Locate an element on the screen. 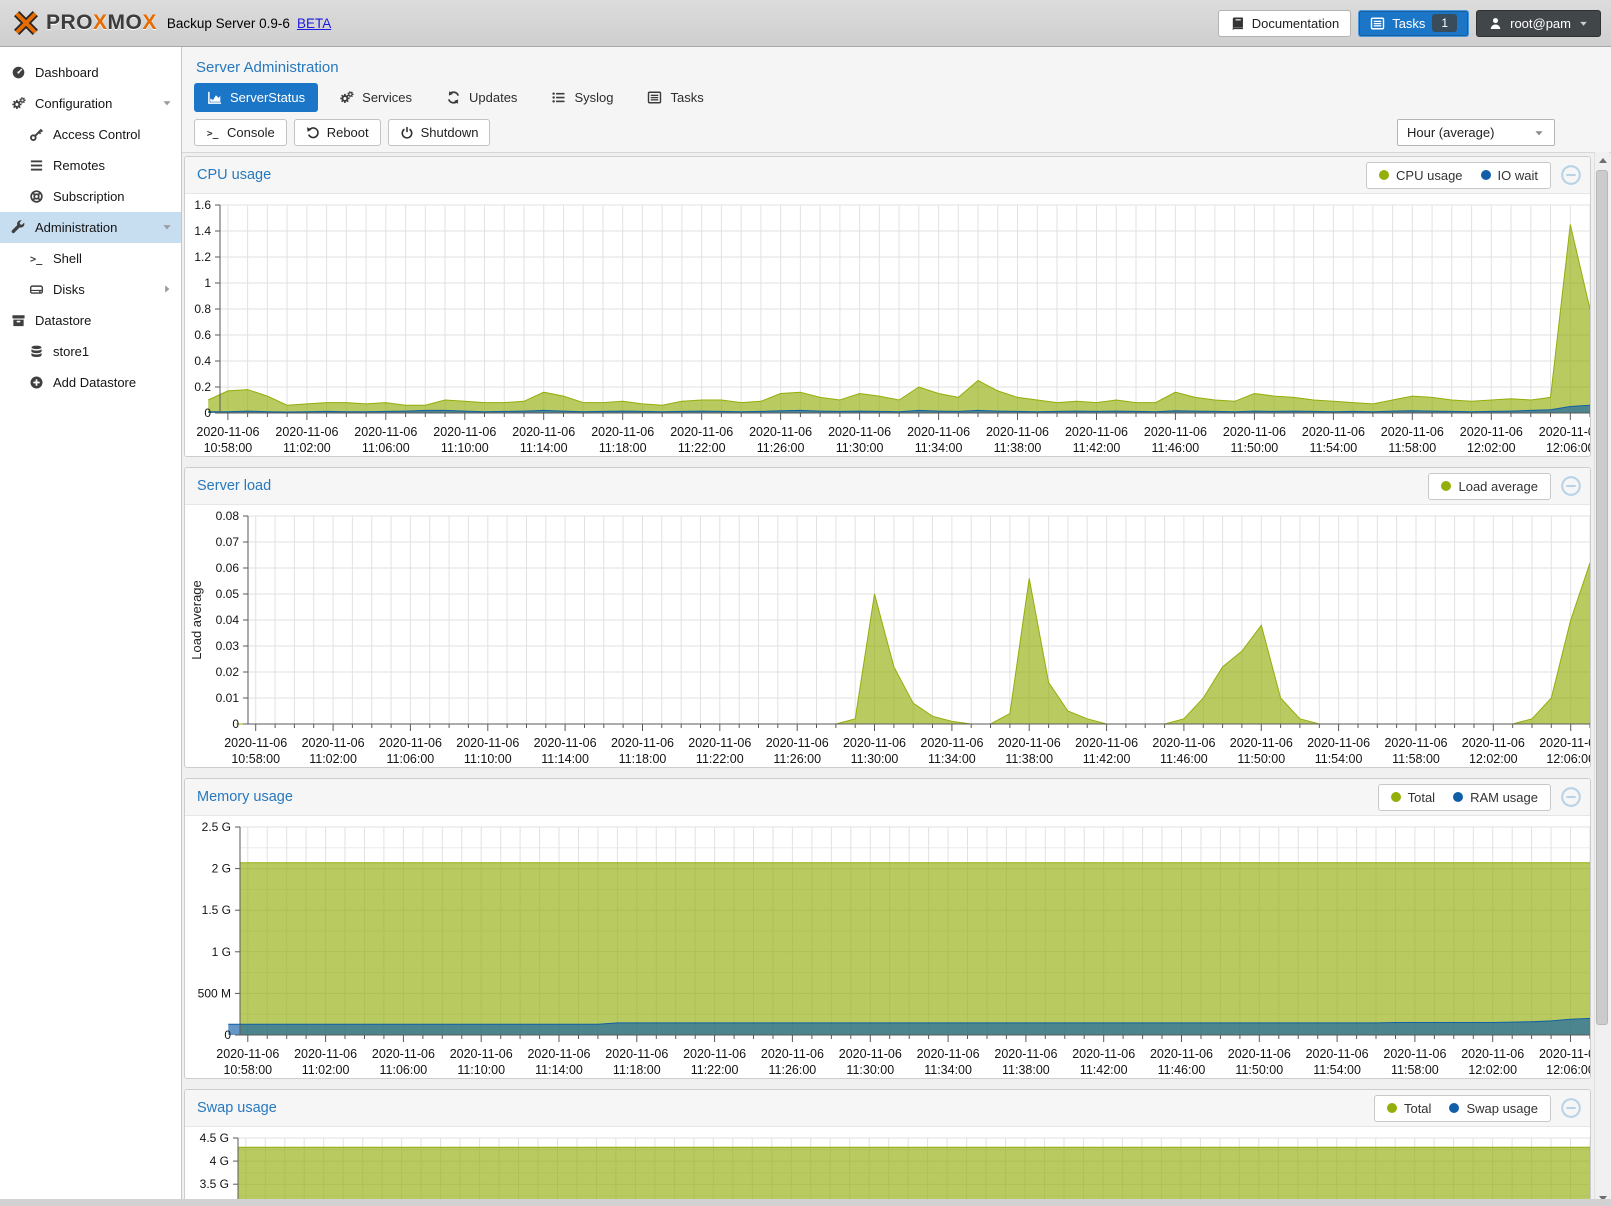  legend-item-load-average: Load average is located at coordinates (1489, 486).